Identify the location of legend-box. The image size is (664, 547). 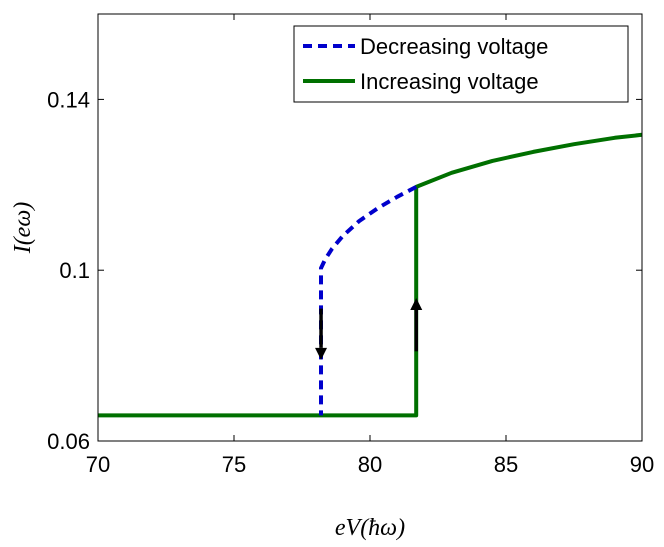
(461, 64).